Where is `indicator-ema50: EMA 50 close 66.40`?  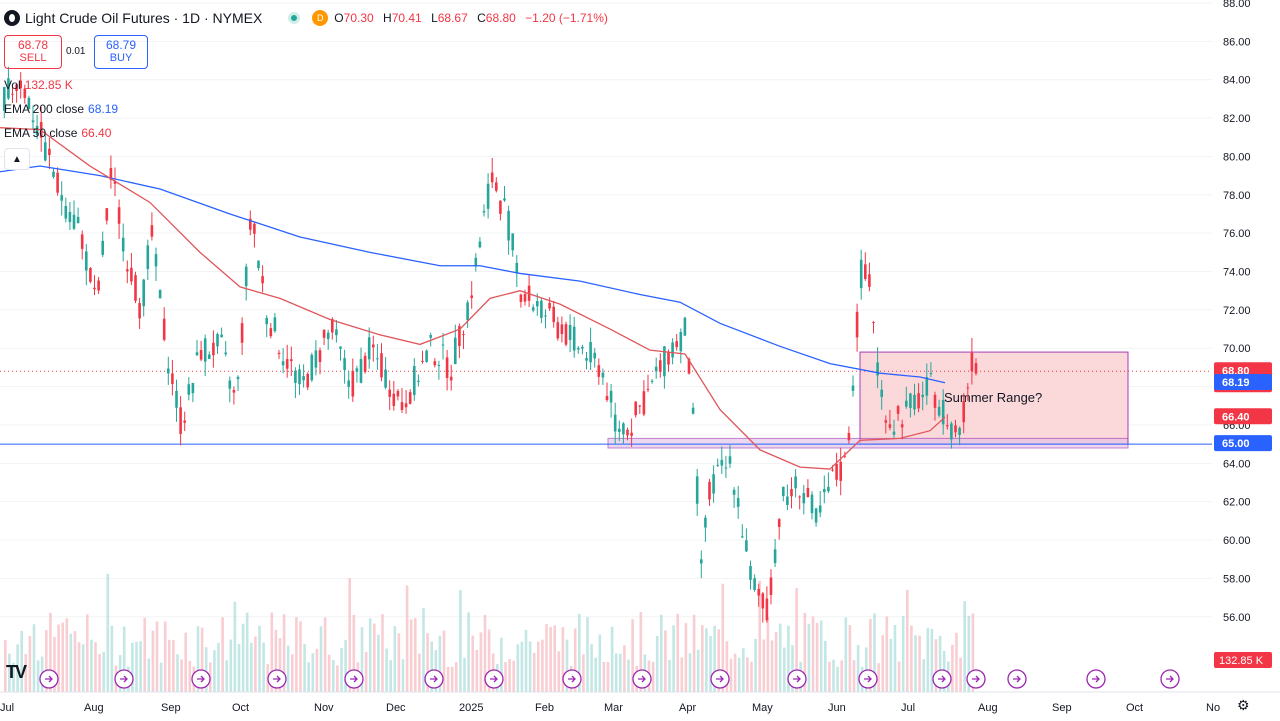 indicator-ema50: EMA 50 close 66.40 is located at coordinates (58, 133).